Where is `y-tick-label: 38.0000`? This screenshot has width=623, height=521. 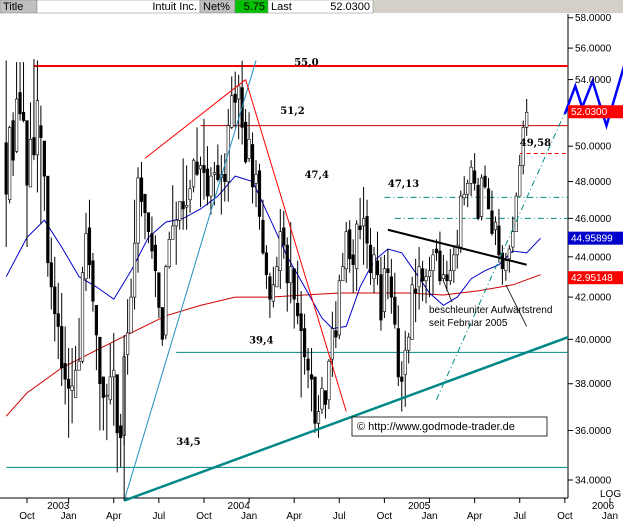 y-tick-label: 38.0000 is located at coordinates (593, 384).